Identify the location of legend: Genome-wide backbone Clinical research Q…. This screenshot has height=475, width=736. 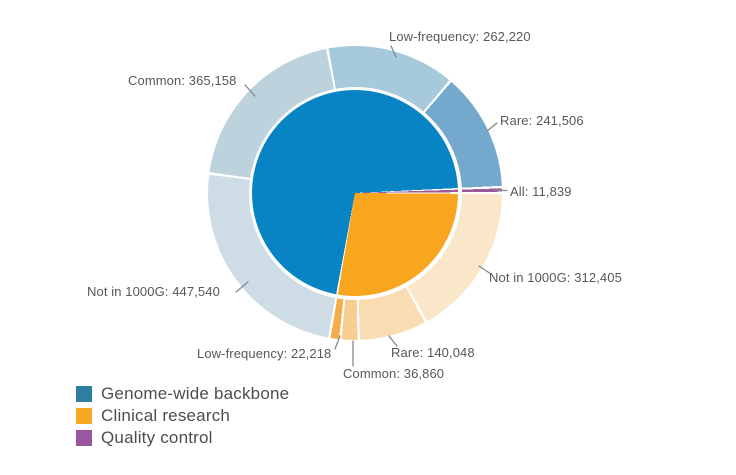
(183, 415).